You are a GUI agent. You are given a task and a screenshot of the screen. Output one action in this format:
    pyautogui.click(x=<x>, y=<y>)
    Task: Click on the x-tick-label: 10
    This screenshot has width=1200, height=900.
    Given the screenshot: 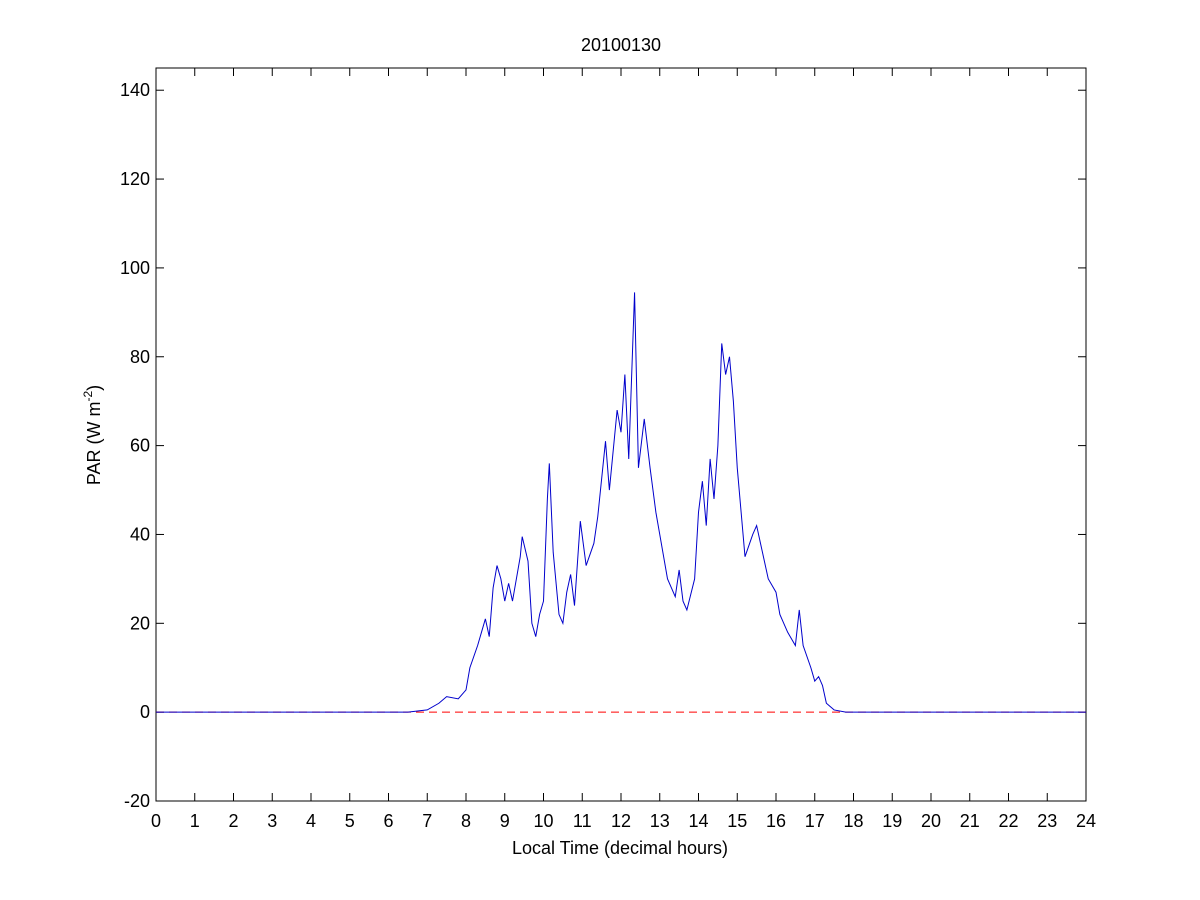 What is the action you would take?
    pyautogui.click(x=543, y=821)
    